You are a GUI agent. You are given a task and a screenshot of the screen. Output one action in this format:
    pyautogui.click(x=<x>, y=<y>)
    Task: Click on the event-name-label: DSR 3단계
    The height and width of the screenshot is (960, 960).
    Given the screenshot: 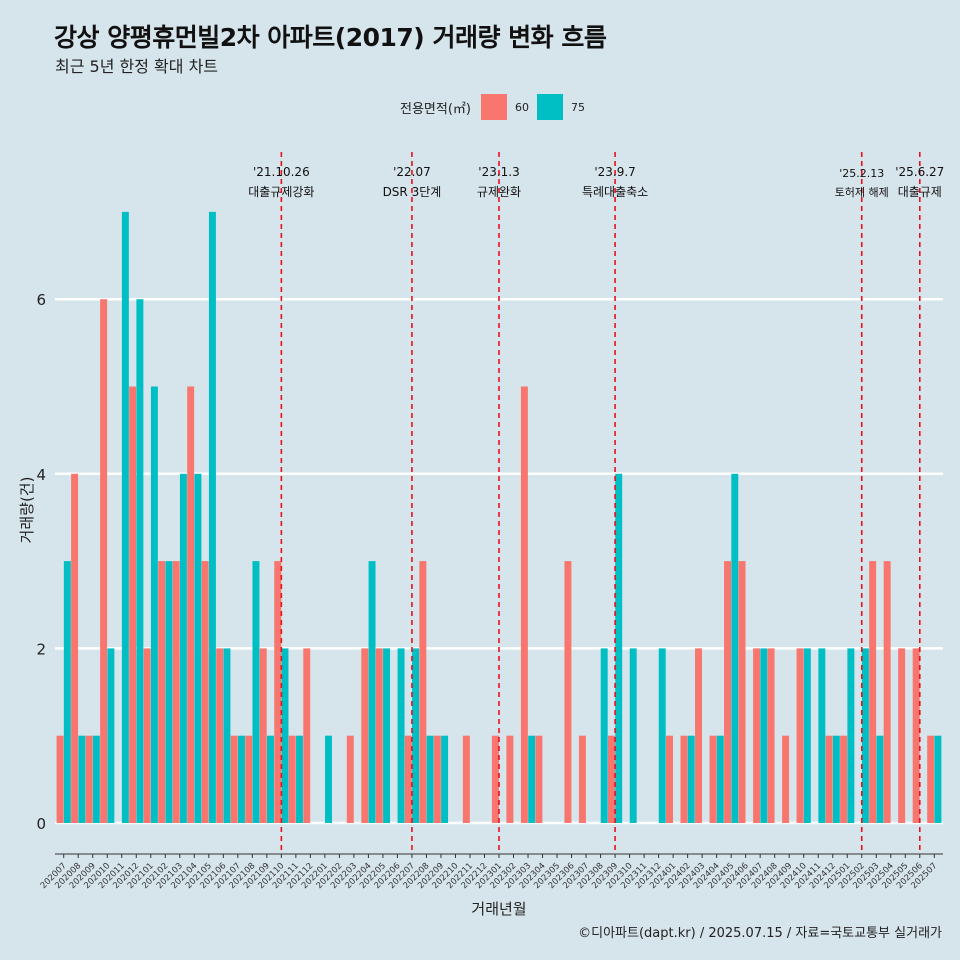 What is the action you would take?
    pyautogui.click(x=412, y=192)
    